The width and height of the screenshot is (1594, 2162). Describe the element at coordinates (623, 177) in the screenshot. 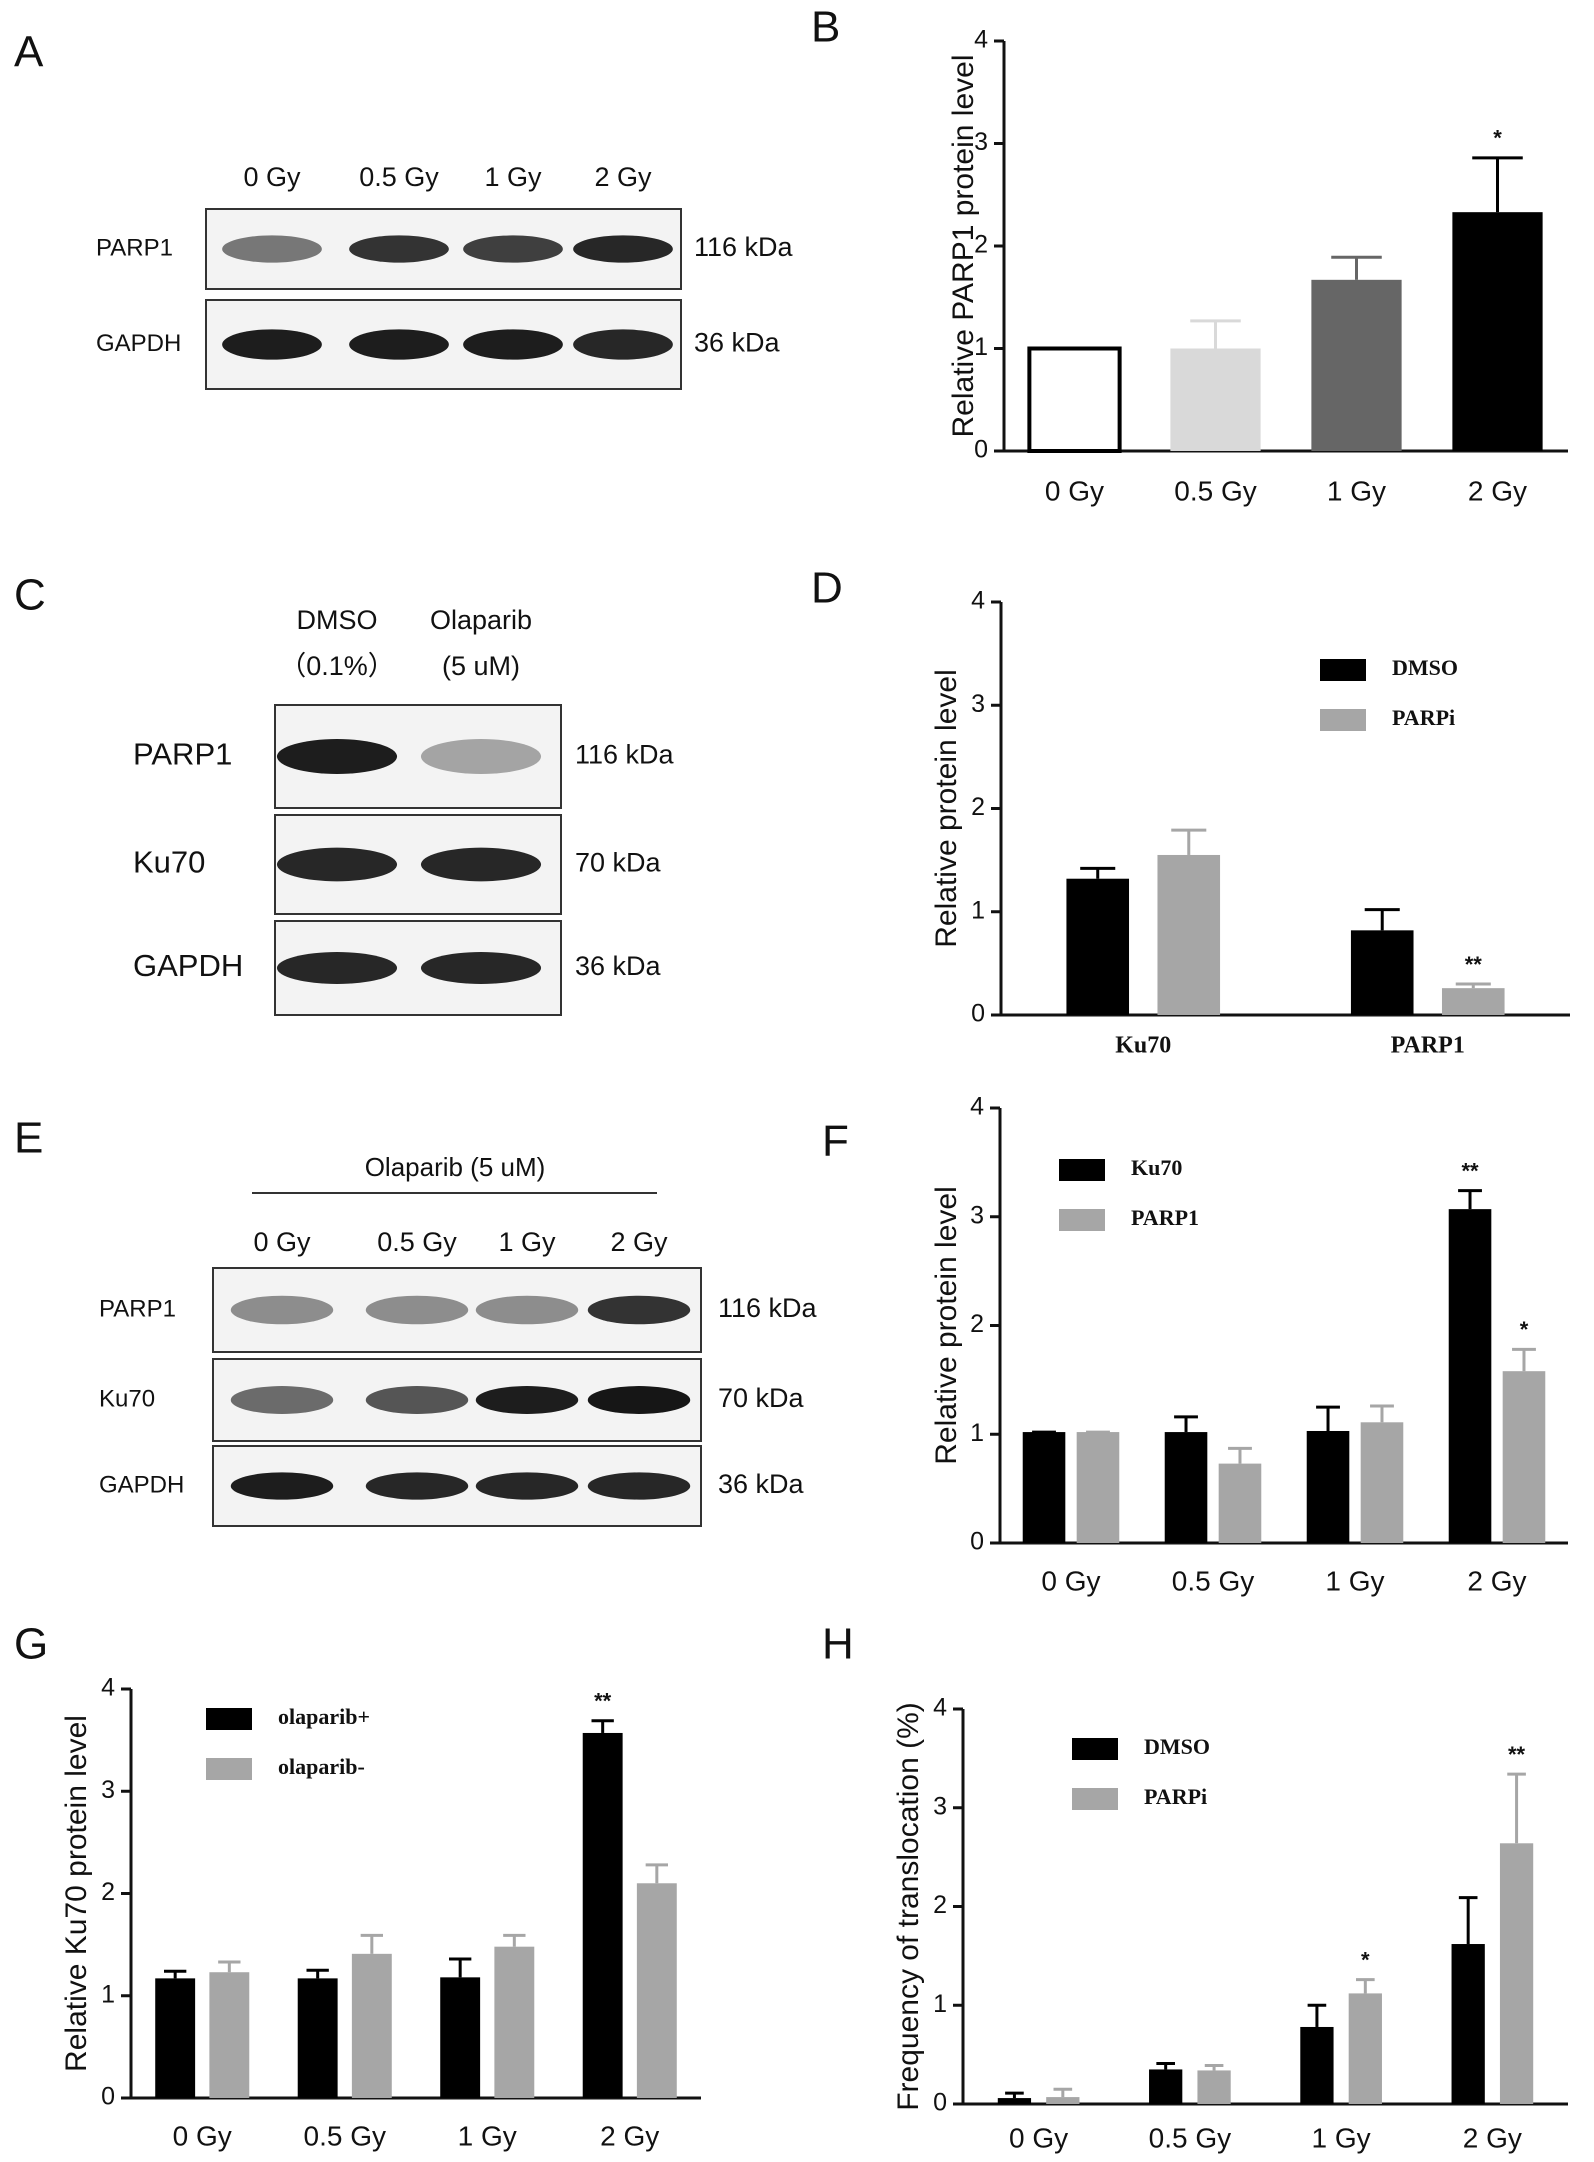

I see `lane-label: 2 Gy` at that location.